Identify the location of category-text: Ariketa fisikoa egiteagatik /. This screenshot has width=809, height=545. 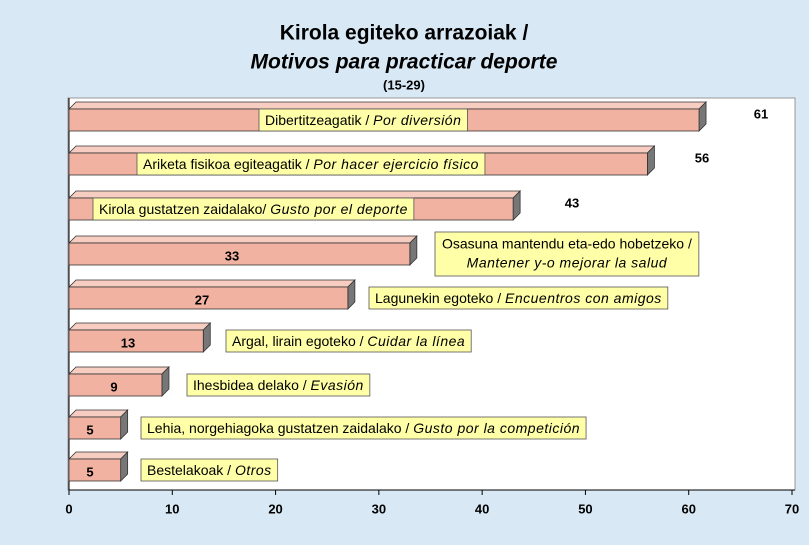
(228, 164).